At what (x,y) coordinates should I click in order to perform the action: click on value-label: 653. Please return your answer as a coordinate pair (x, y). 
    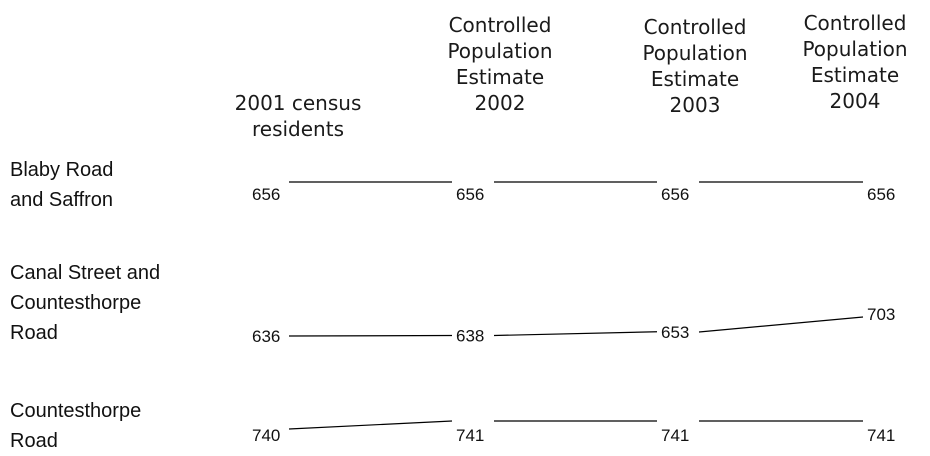
    Looking at the image, I should click on (675, 332).